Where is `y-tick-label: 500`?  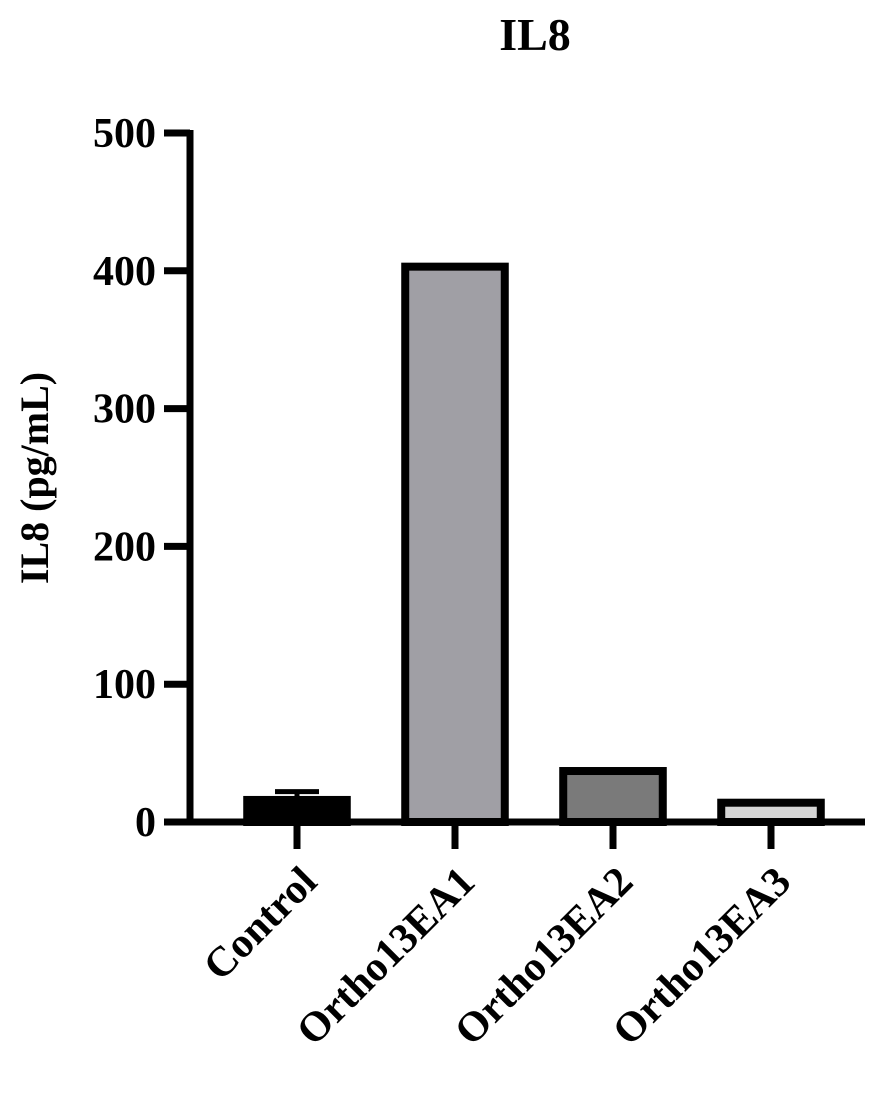
y-tick-label: 500 is located at coordinates (124, 134).